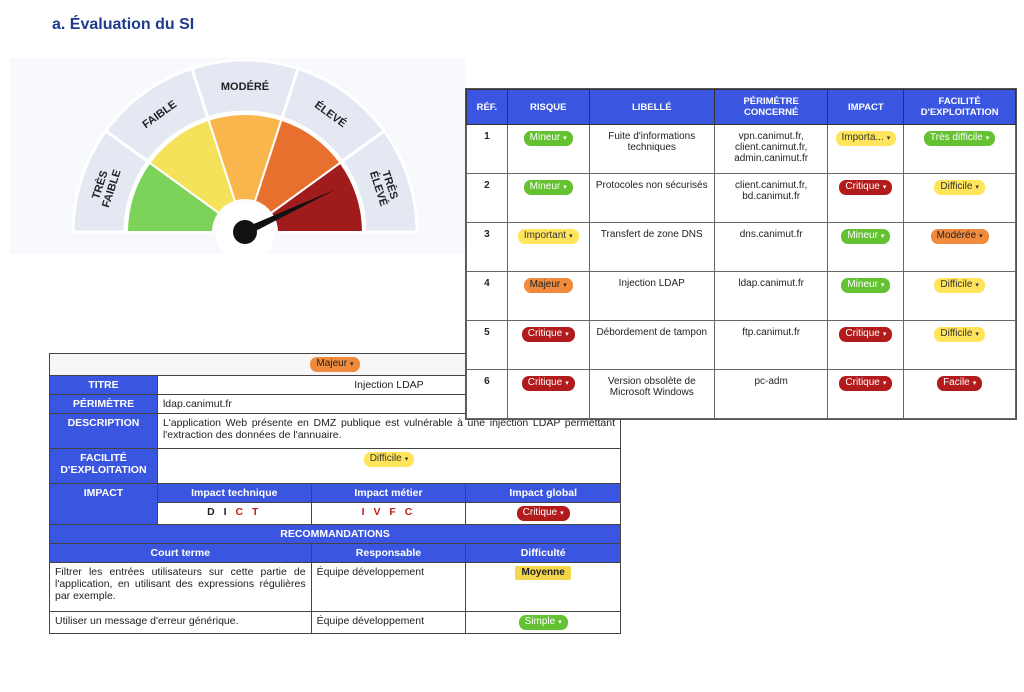 This screenshot has height=692, width=1024. I want to click on risk-perimetre: client.canimut.fr, bd.canimut.fr, so click(771, 198).